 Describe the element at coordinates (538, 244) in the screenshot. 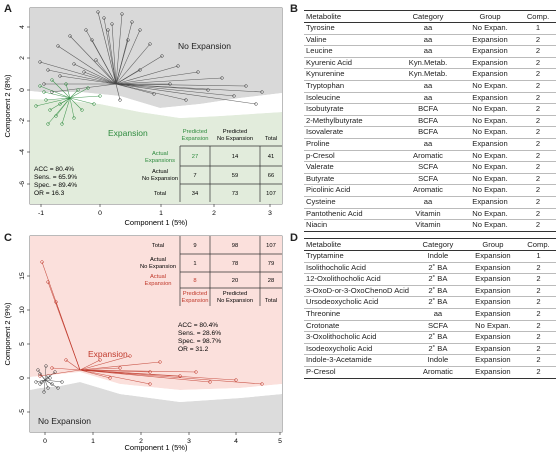

I see `header-comp: Comp.` at that location.